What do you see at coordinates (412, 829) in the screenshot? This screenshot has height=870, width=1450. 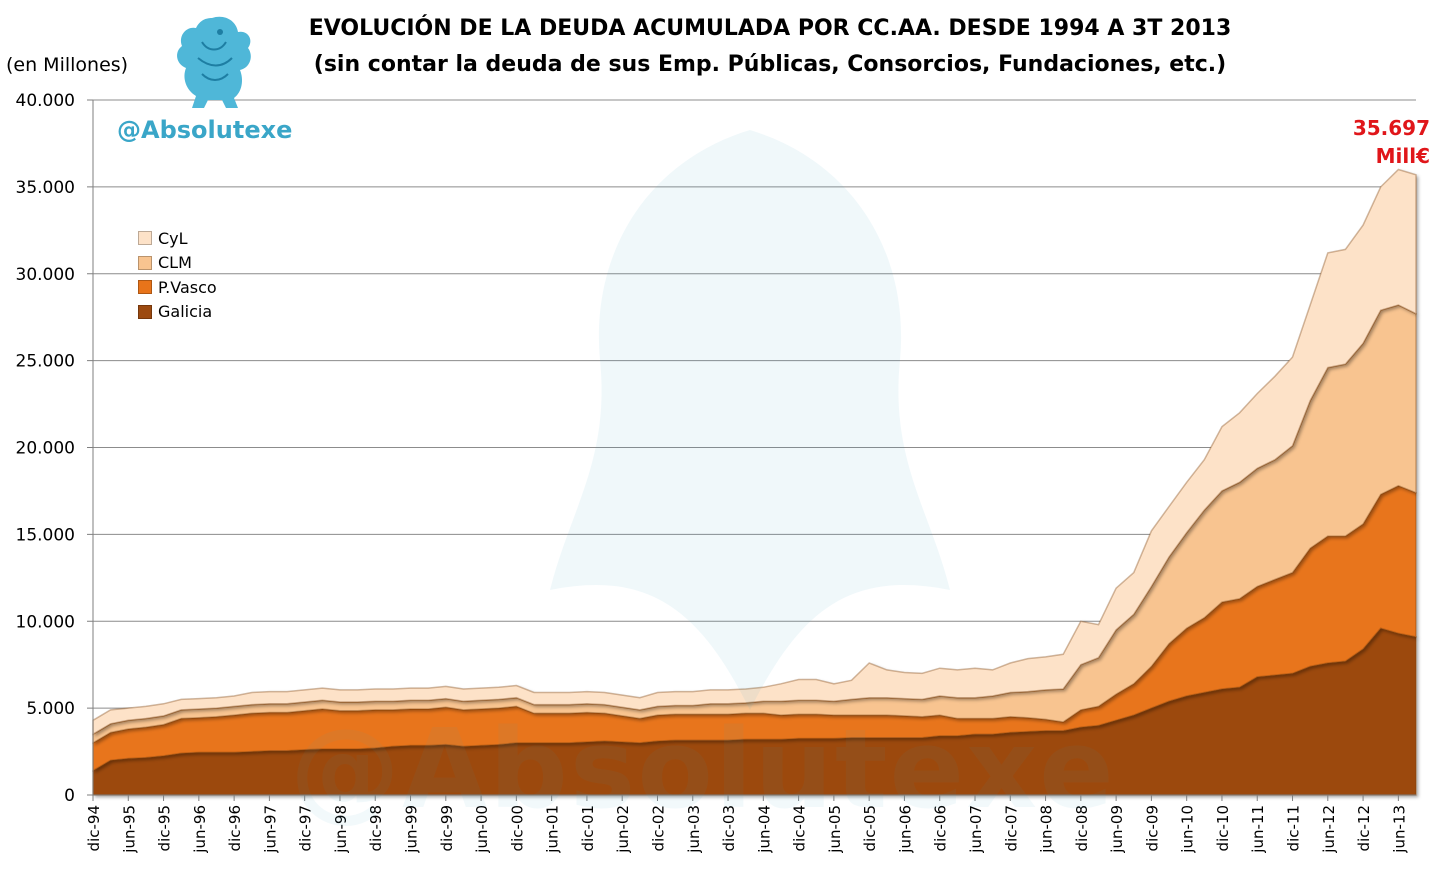 I see `x-tick-label: jun-99` at bounding box center [412, 829].